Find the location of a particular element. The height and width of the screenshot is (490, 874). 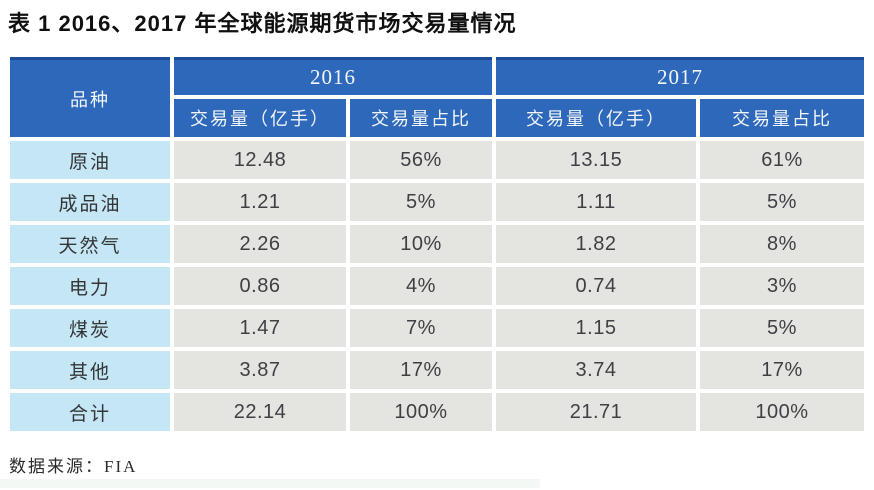

row-label: 其他 is located at coordinates (90, 370).